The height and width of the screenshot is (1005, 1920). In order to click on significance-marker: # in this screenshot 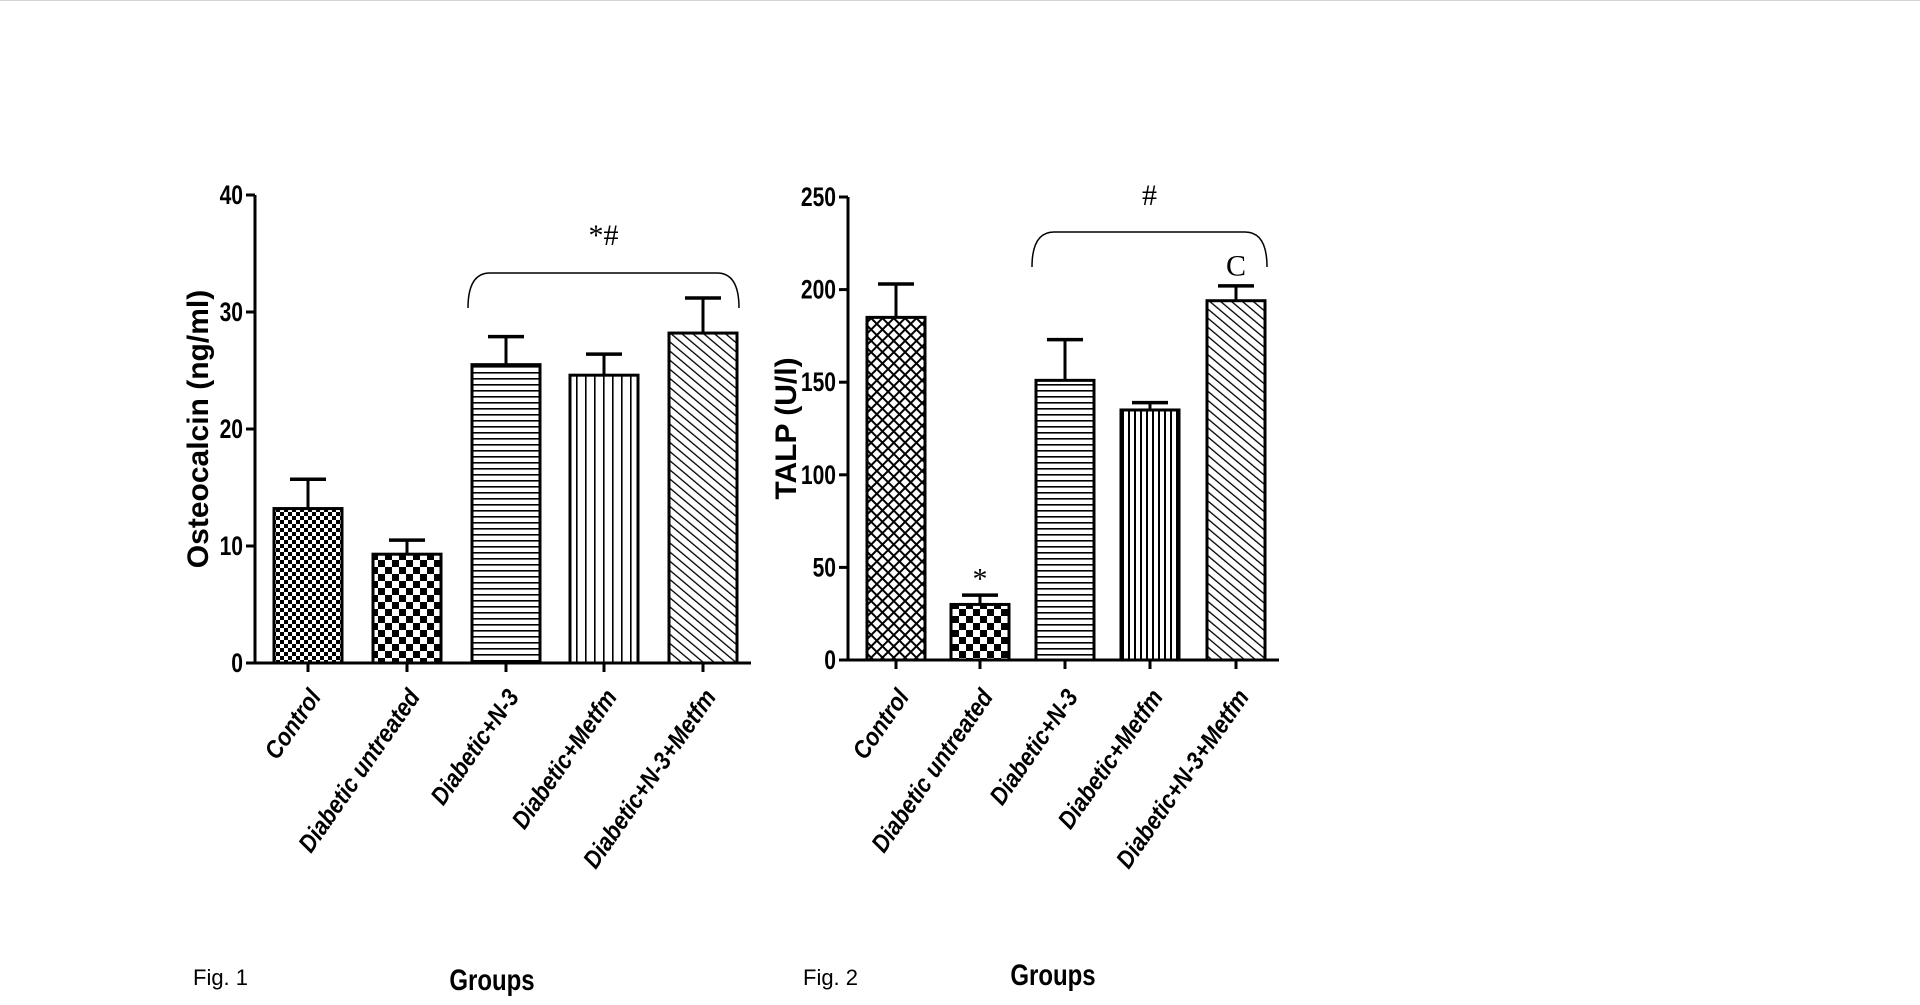, I will do `click(1149, 195)`.